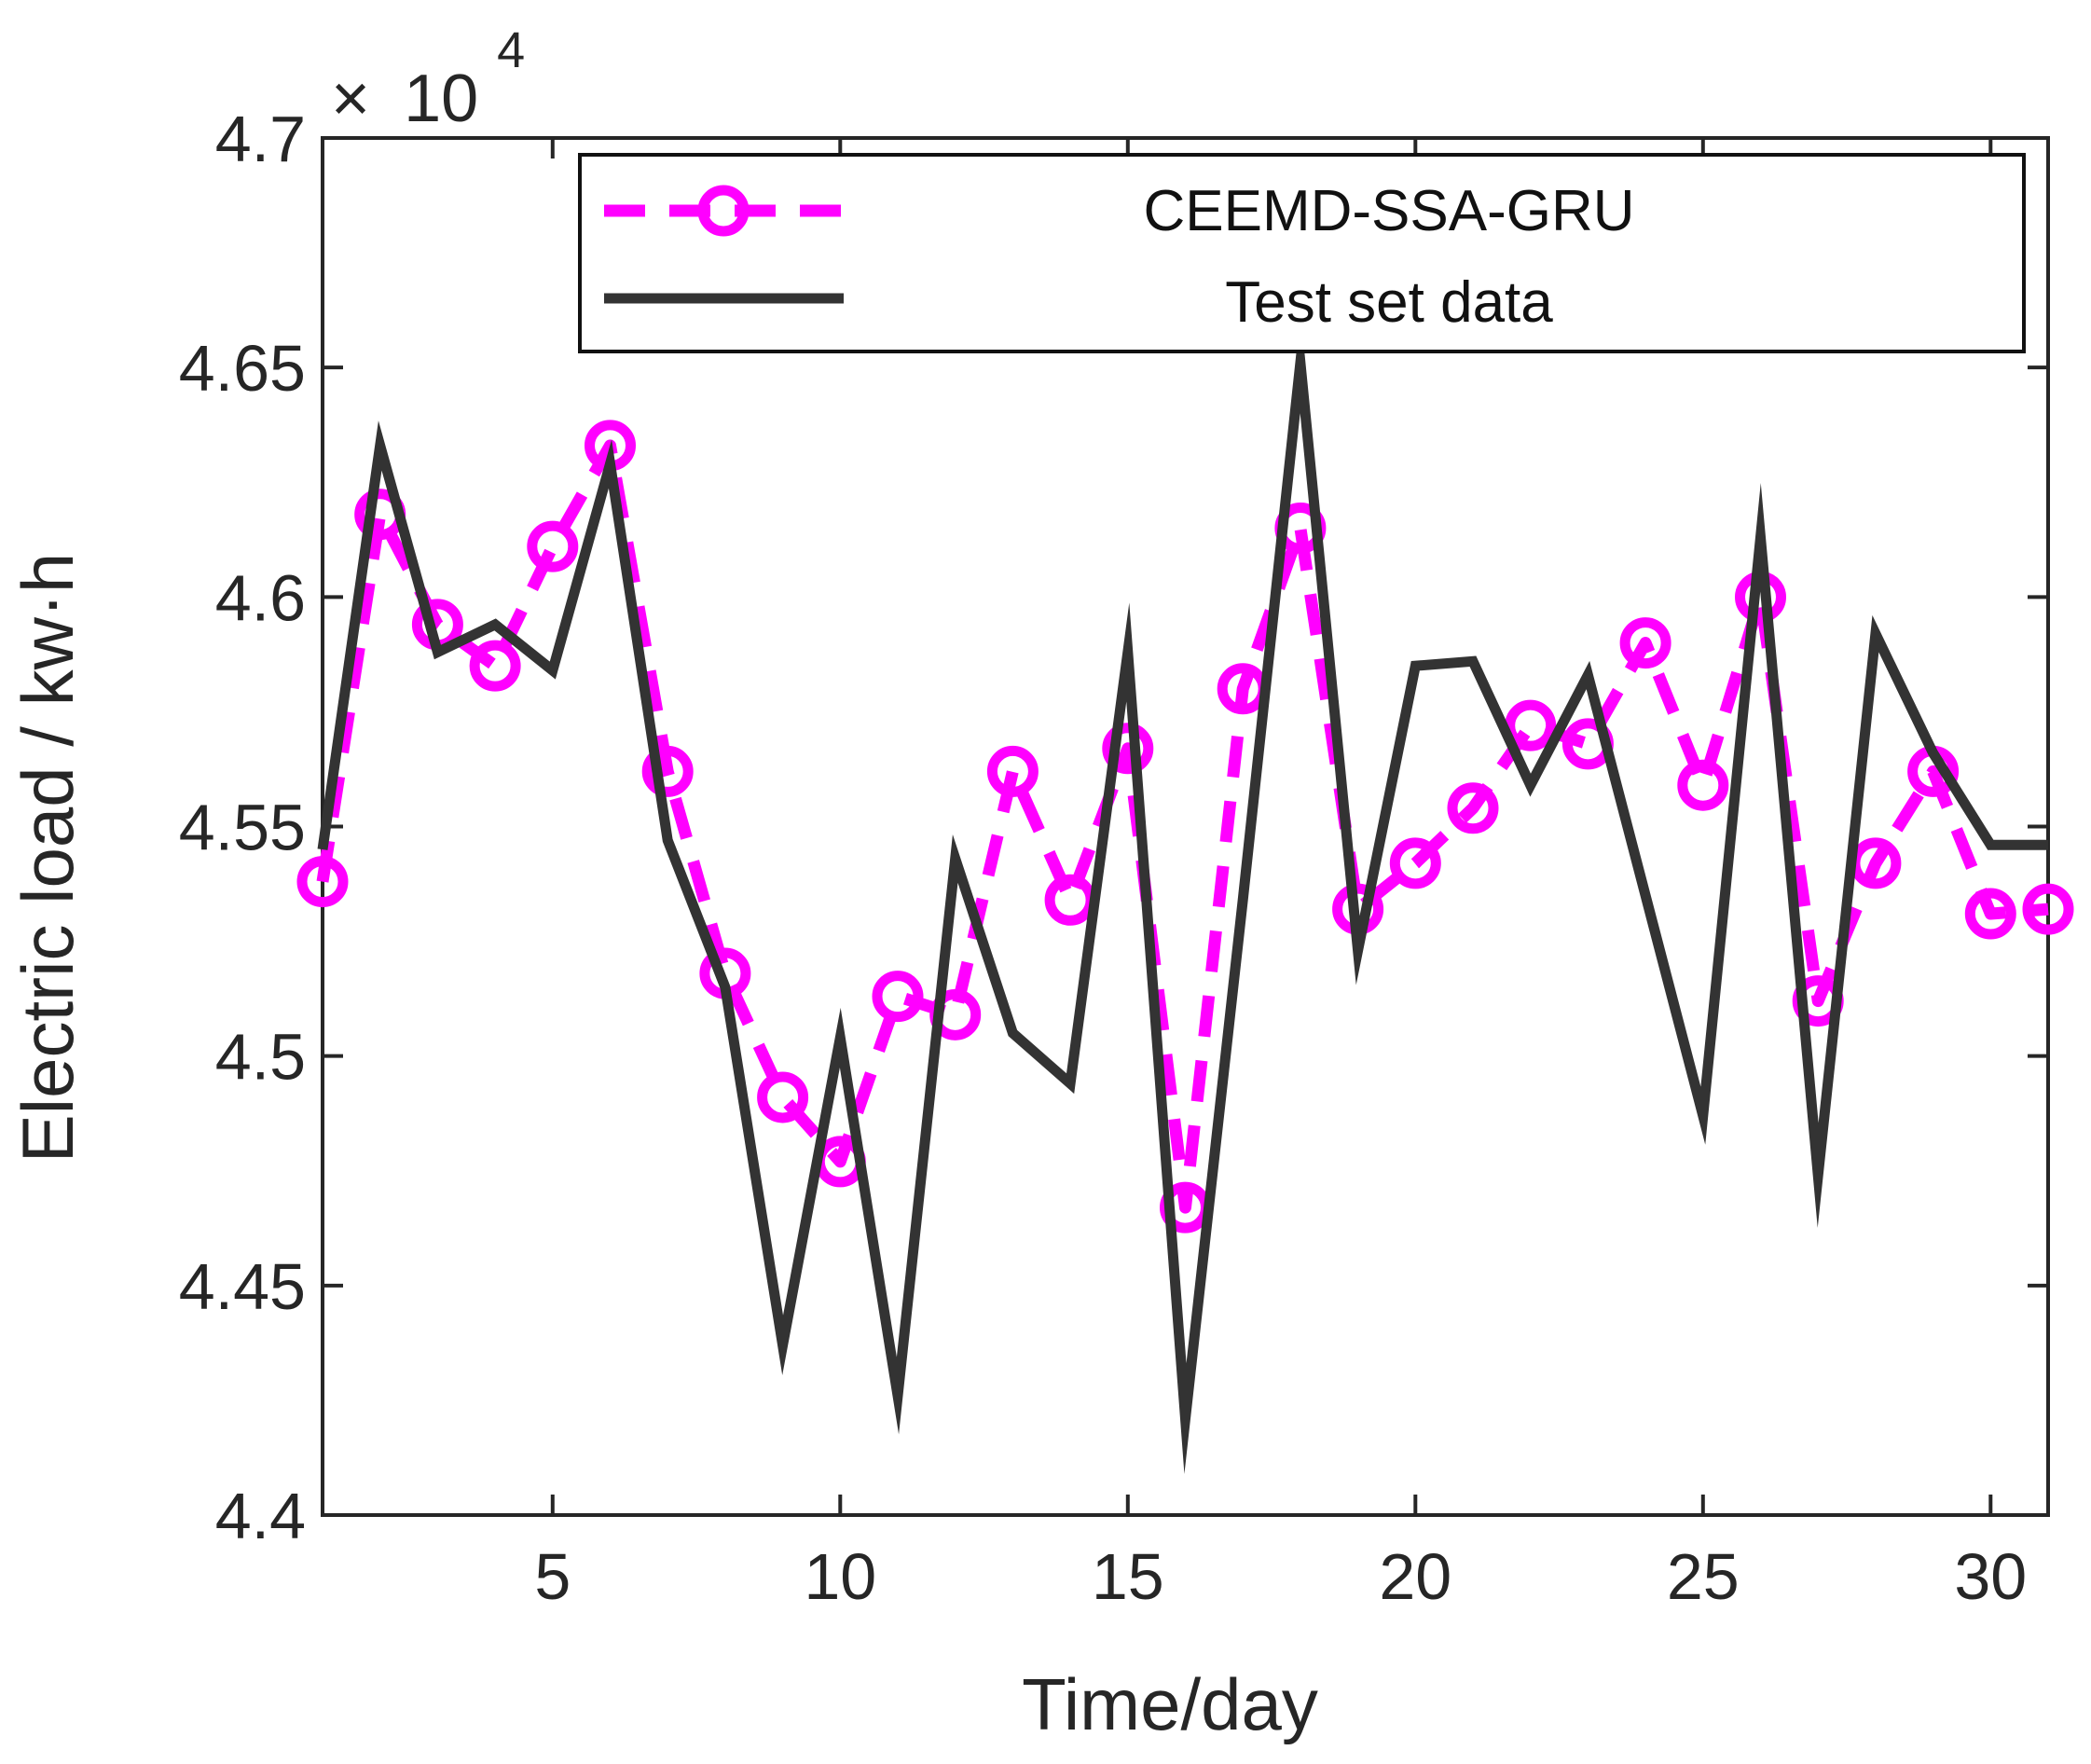 The image size is (2091, 1764). I want to click on y-tick-label: 4.6, so click(260, 597).